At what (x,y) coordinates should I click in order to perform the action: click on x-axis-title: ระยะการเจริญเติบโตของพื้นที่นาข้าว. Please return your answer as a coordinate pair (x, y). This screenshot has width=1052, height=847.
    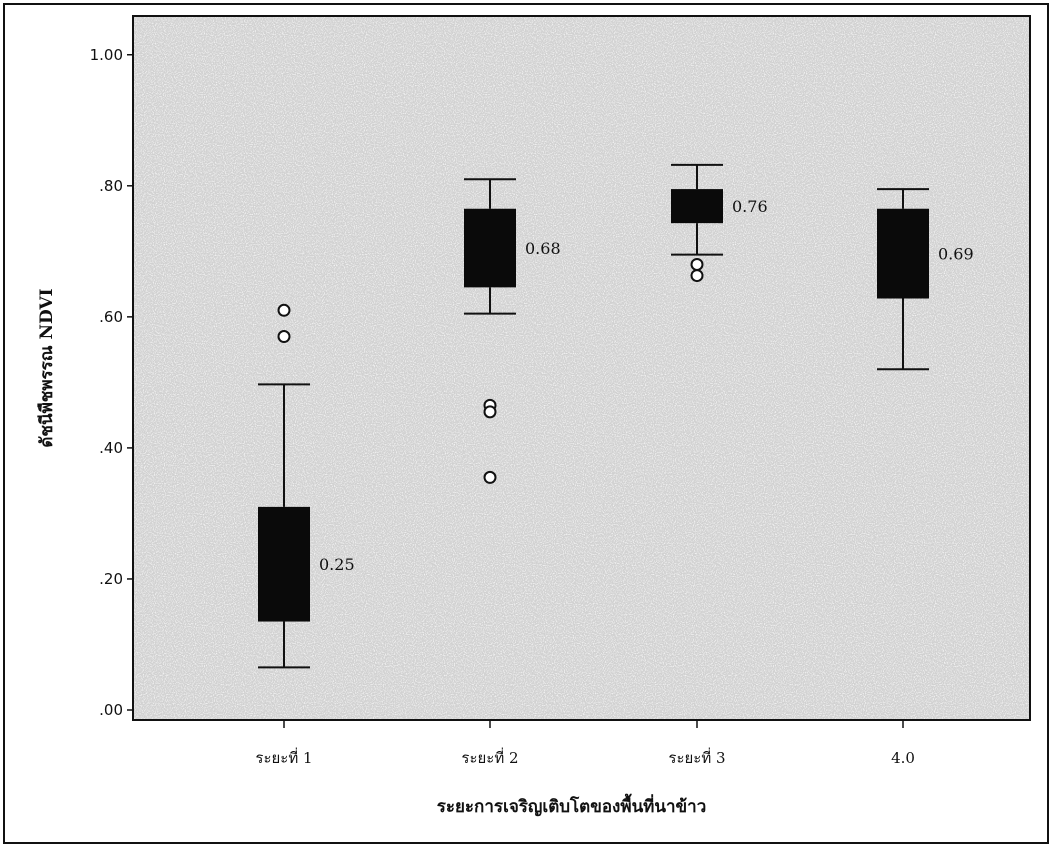
    Looking at the image, I should click on (572, 805).